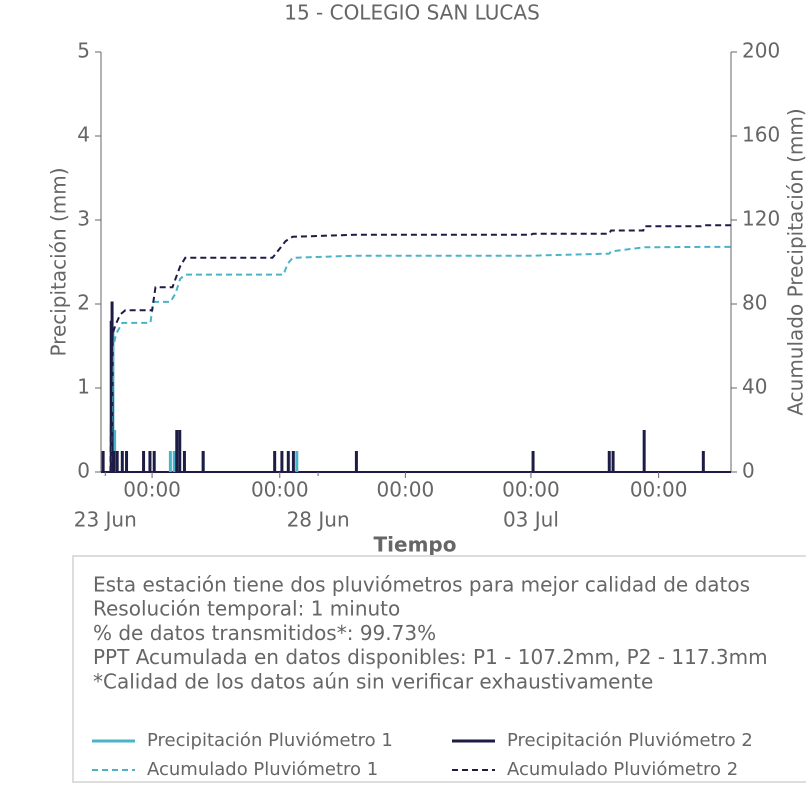  Describe the element at coordinates (83, 471) in the screenshot. I see `y-tick-label: 0` at that location.